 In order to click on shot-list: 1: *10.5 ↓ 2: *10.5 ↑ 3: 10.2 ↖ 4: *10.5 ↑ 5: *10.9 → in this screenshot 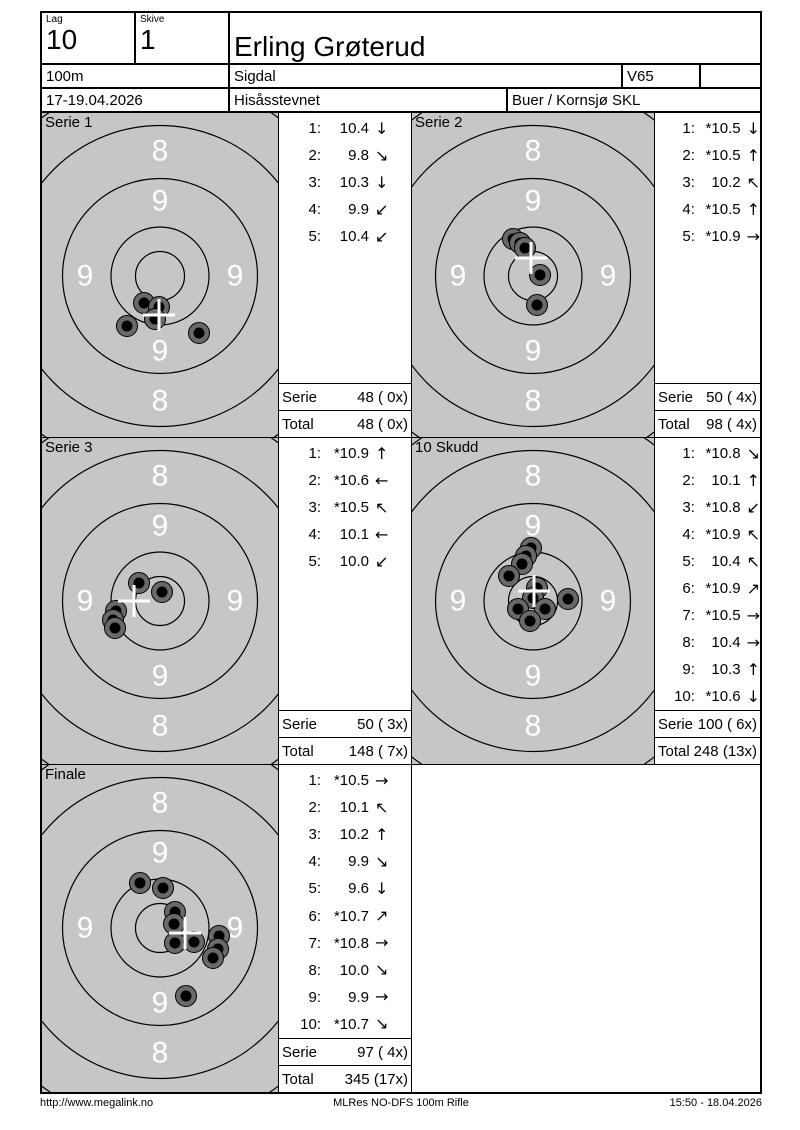, I will do `click(707, 248)`.